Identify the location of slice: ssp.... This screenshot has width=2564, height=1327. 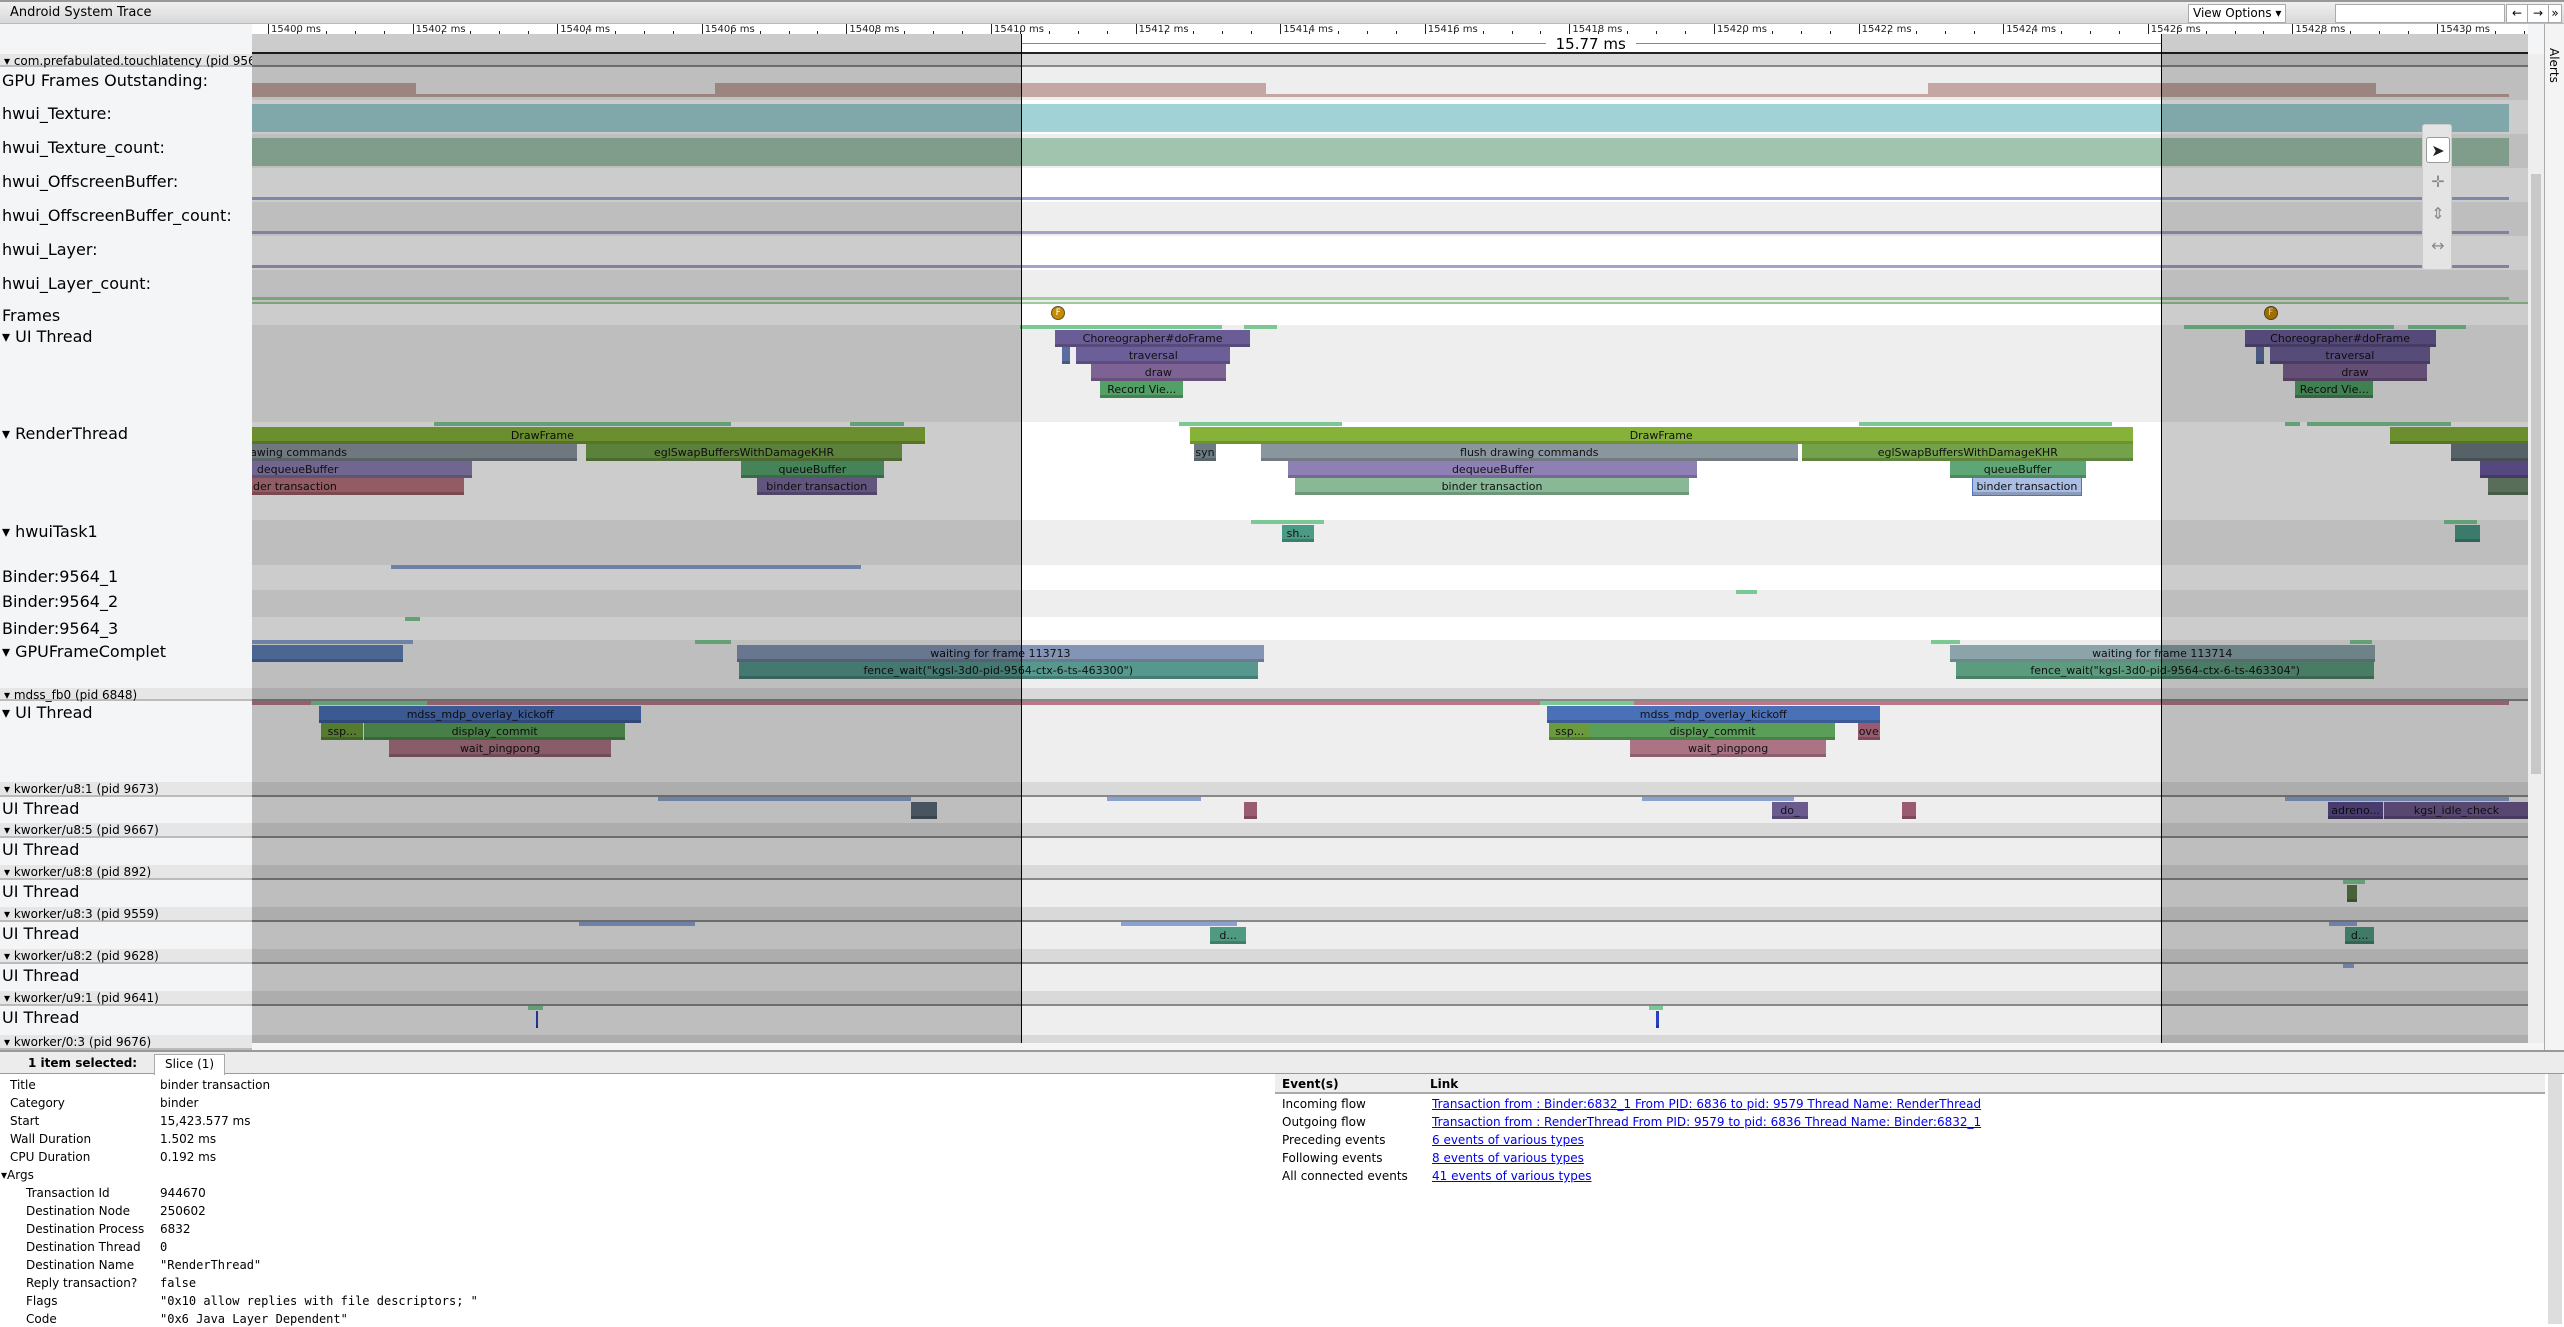
(1570, 731).